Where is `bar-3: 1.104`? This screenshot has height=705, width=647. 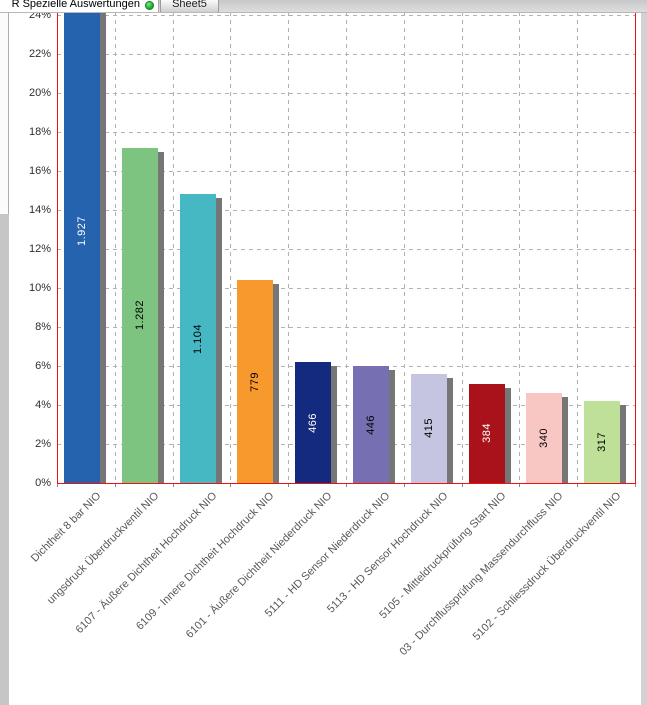
bar-3: 1.104 is located at coordinates (197, 338).